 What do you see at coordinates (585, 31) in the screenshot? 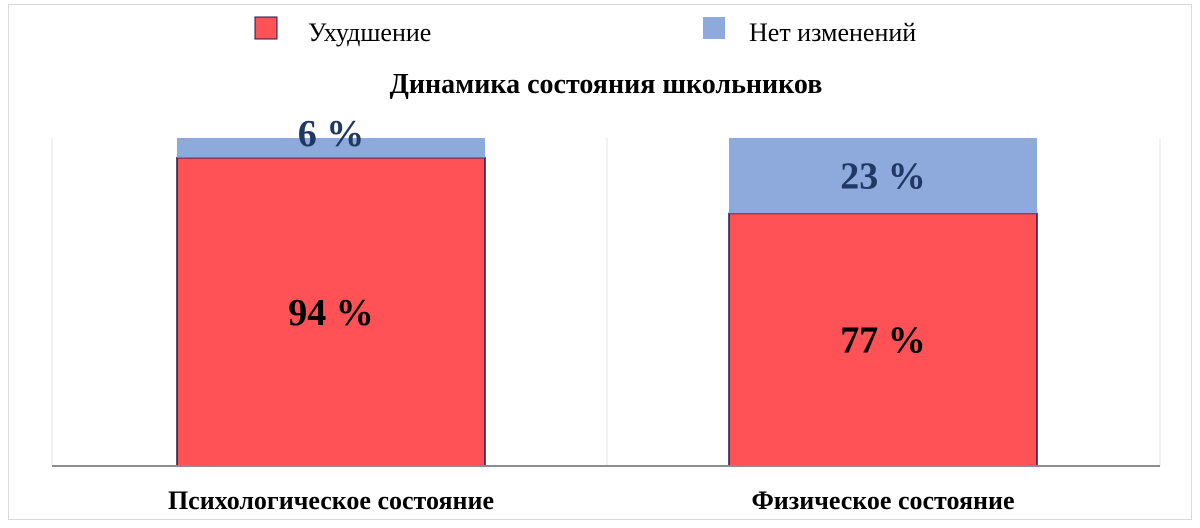
I see `legend: Ухудшение Нет изменений` at bounding box center [585, 31].